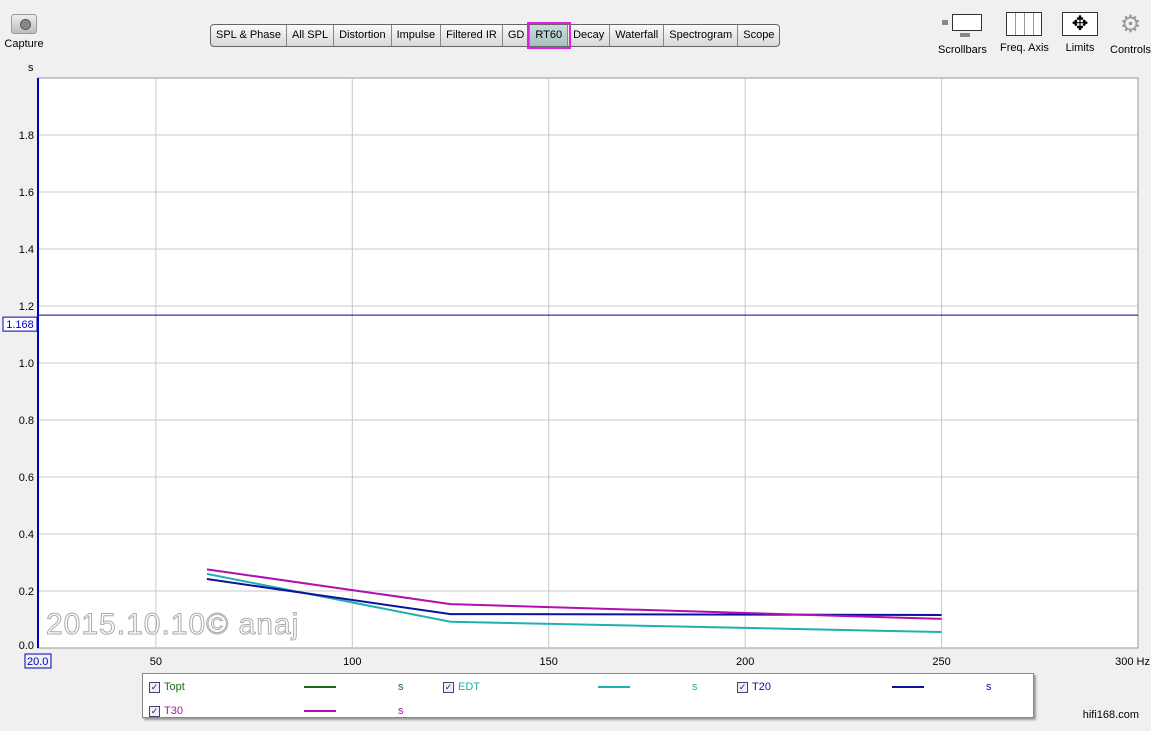 This screenshot has height=731, width=1151. Describe the element at coordinates (448, 687) in the screenshot. I see `checkbox-edt: ✓` at that location.